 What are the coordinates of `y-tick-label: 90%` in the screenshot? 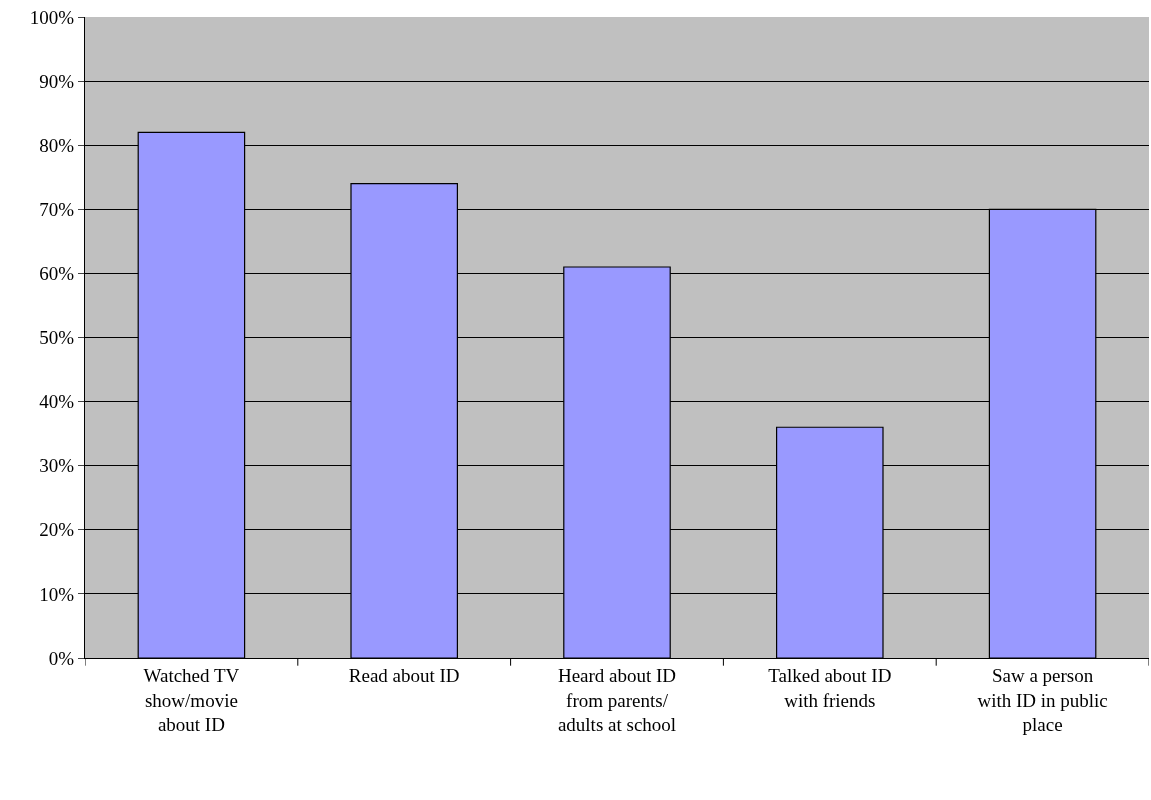 It's located at (57, 81).